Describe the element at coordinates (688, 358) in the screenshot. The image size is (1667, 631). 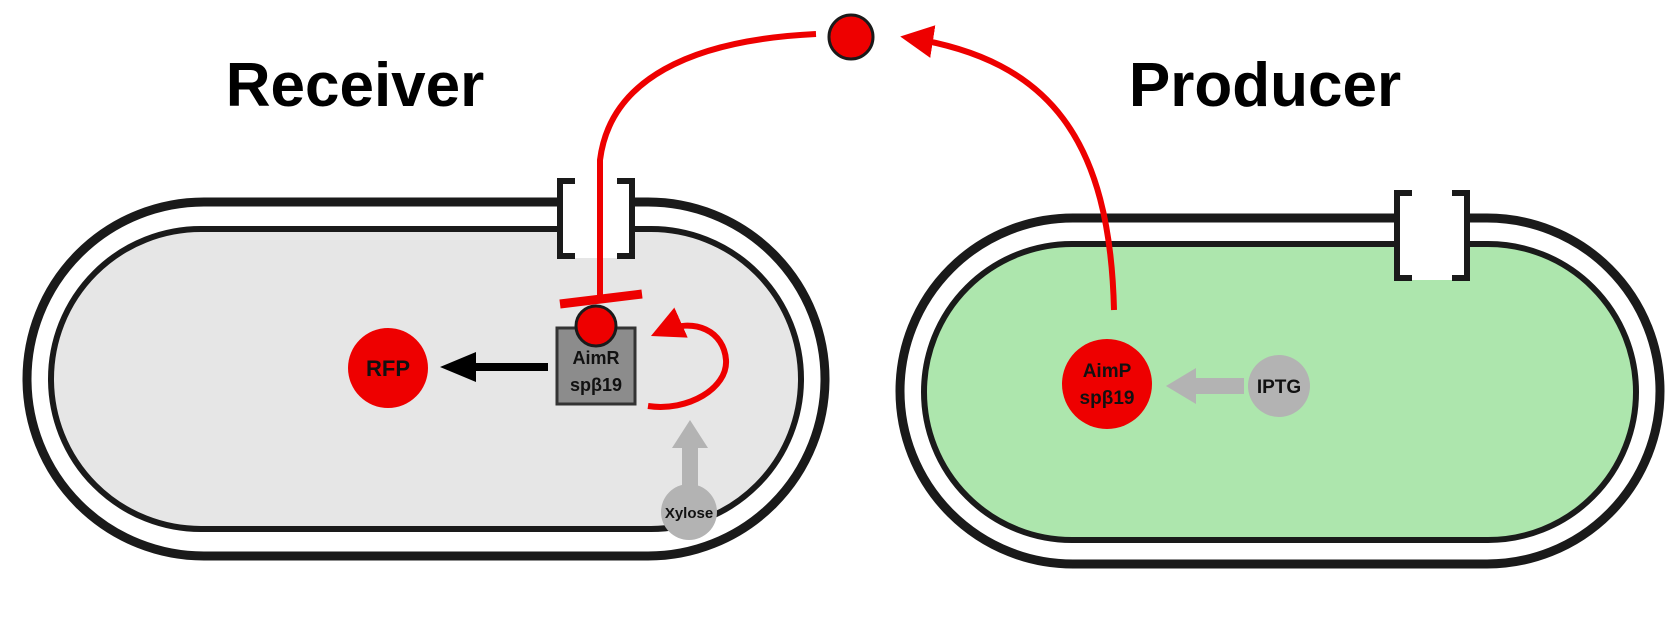
I see `autoregulation-arrow-icon` at that location.